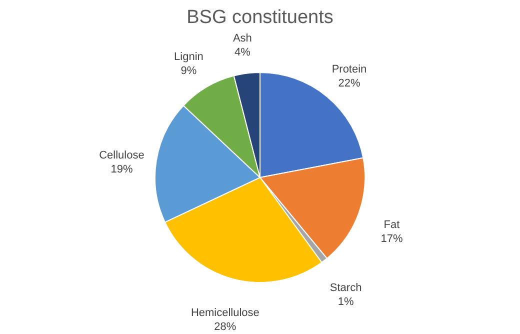 The image size is (520, 334). Describe the element at coordinates (349, 84) in the screenshot. I see `data-label: 22%` at that location.